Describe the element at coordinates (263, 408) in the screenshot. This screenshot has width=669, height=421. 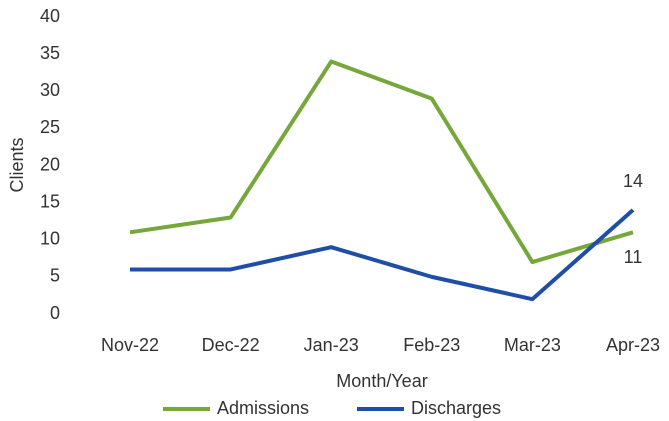
I see `legend-label: Admissions` at that location.